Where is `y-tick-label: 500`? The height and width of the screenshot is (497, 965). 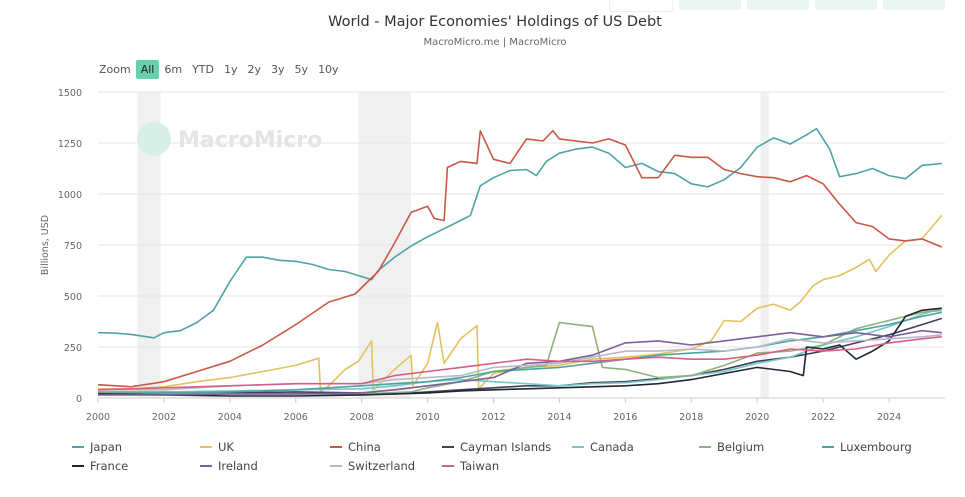
y-tick-label: 500 is located at coordinates (73, 297).